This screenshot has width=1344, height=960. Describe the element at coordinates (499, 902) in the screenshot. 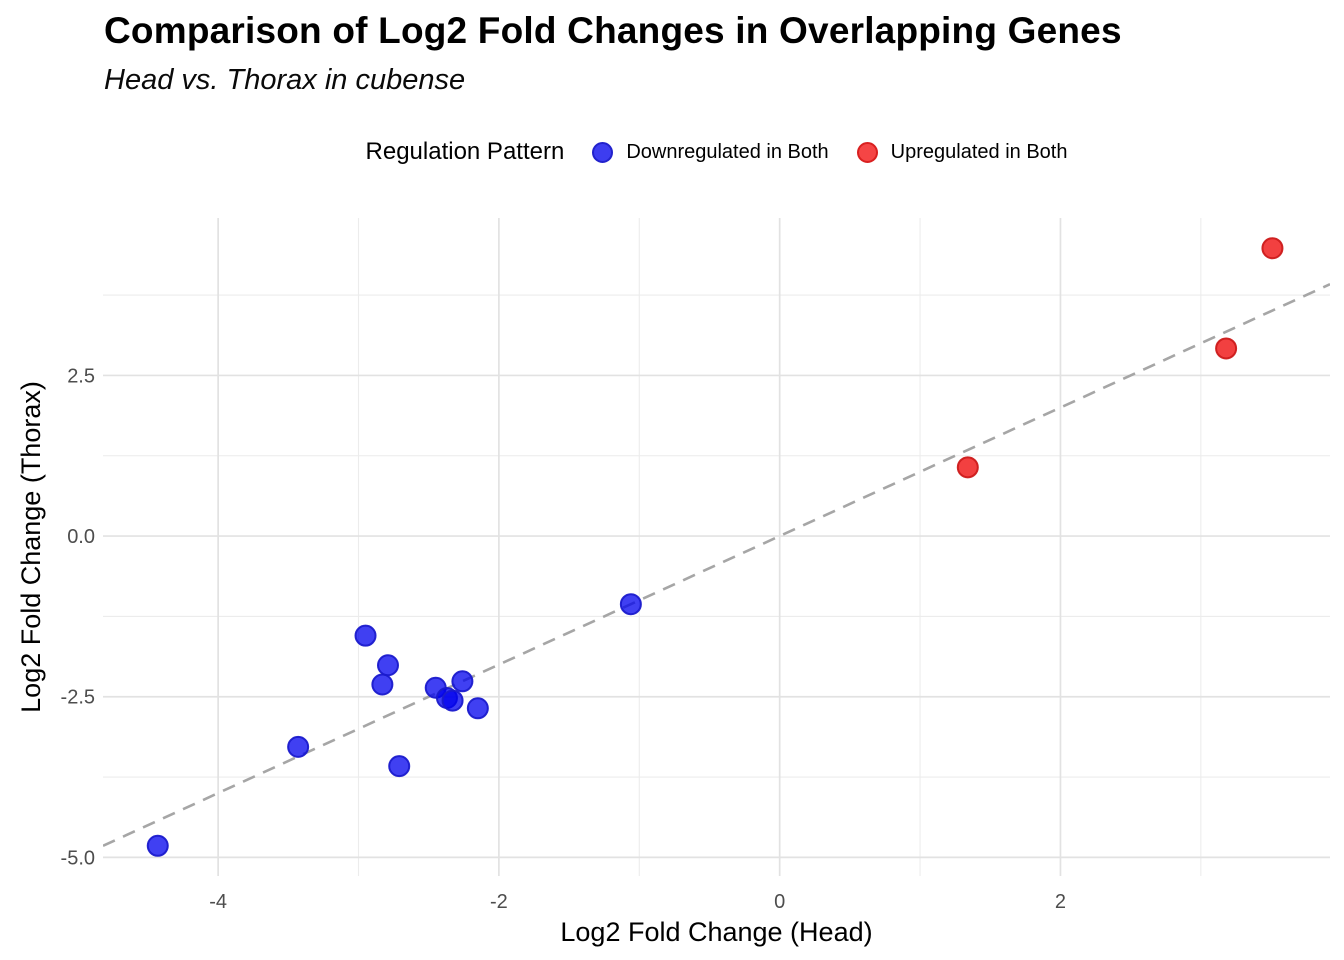

I see `x-tick-label: -2` at that location.